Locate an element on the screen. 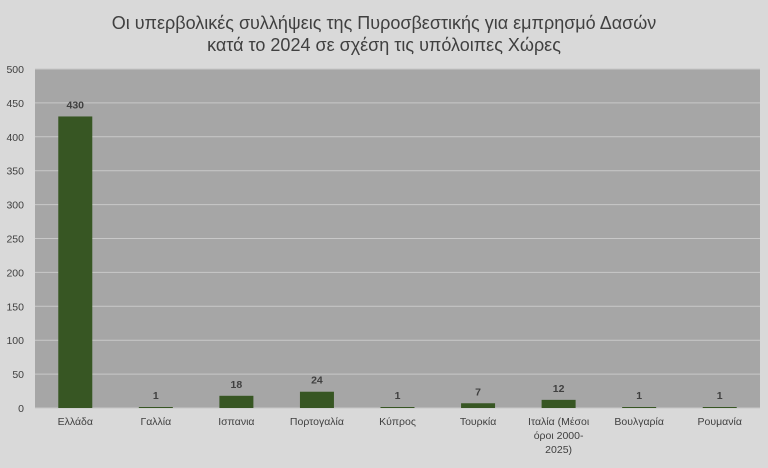  category-label: Ισπανια is located at coordinates (236, 422).